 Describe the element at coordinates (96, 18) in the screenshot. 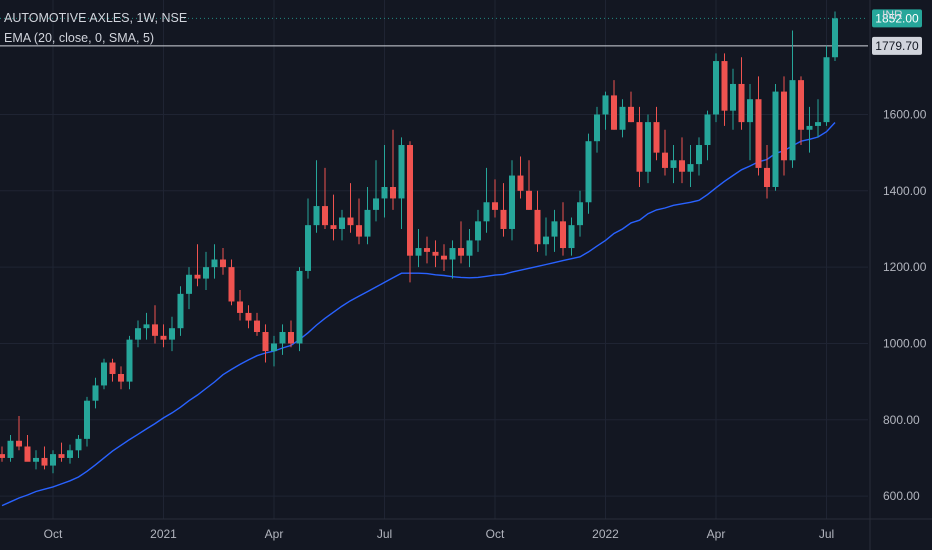

I see `symbol-title: AUTOMOTIVE AXLES, 1W, NSE` at that location.